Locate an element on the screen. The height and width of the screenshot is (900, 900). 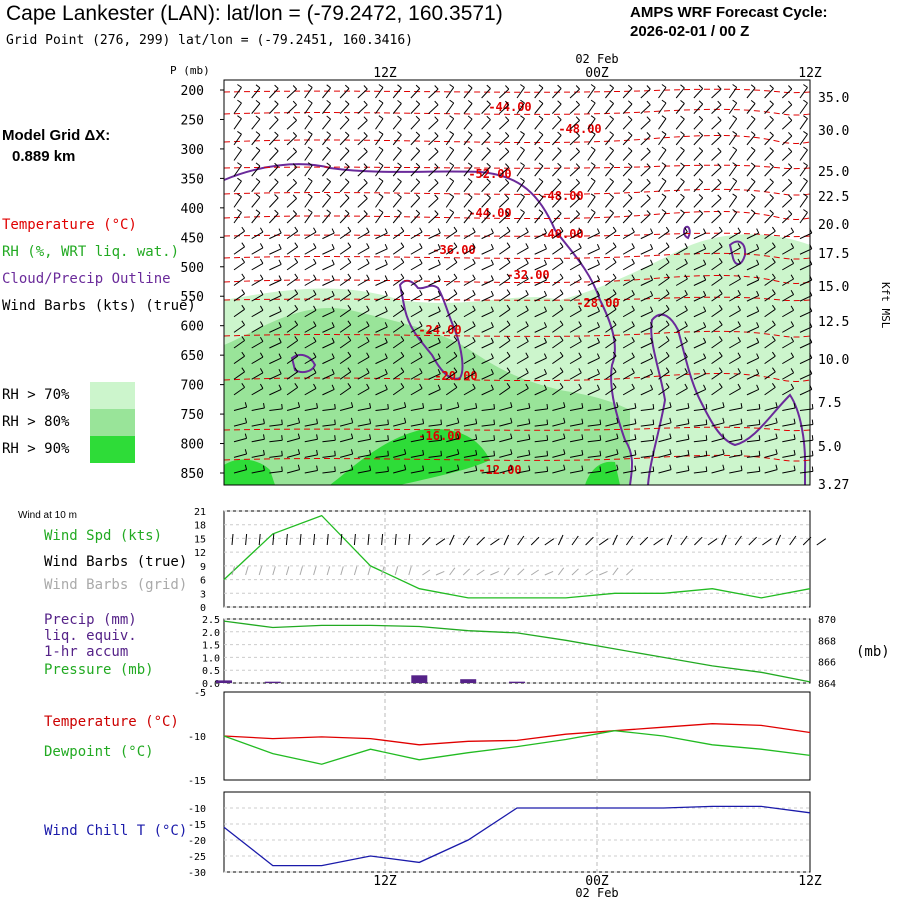
isotherm-label: -44.00 is located at coordinates (509, 107).